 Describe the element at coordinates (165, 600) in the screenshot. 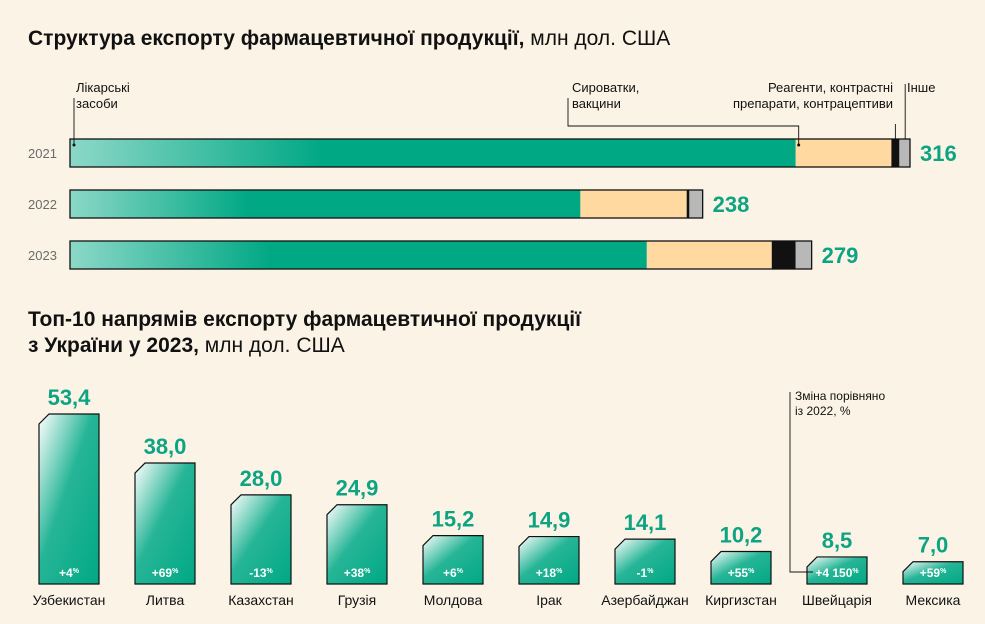

I see `country-label: Литва` at that location.